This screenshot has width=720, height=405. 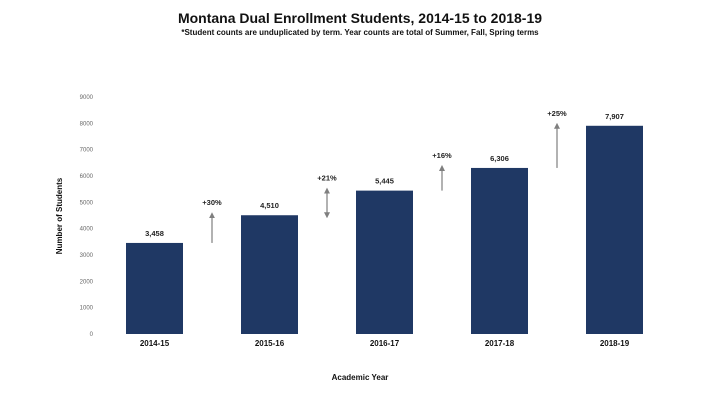 What do you see at coordinates (557, 113) in the screenshot?
I see `growth-label: +25%` at bounding box center [557, 113].